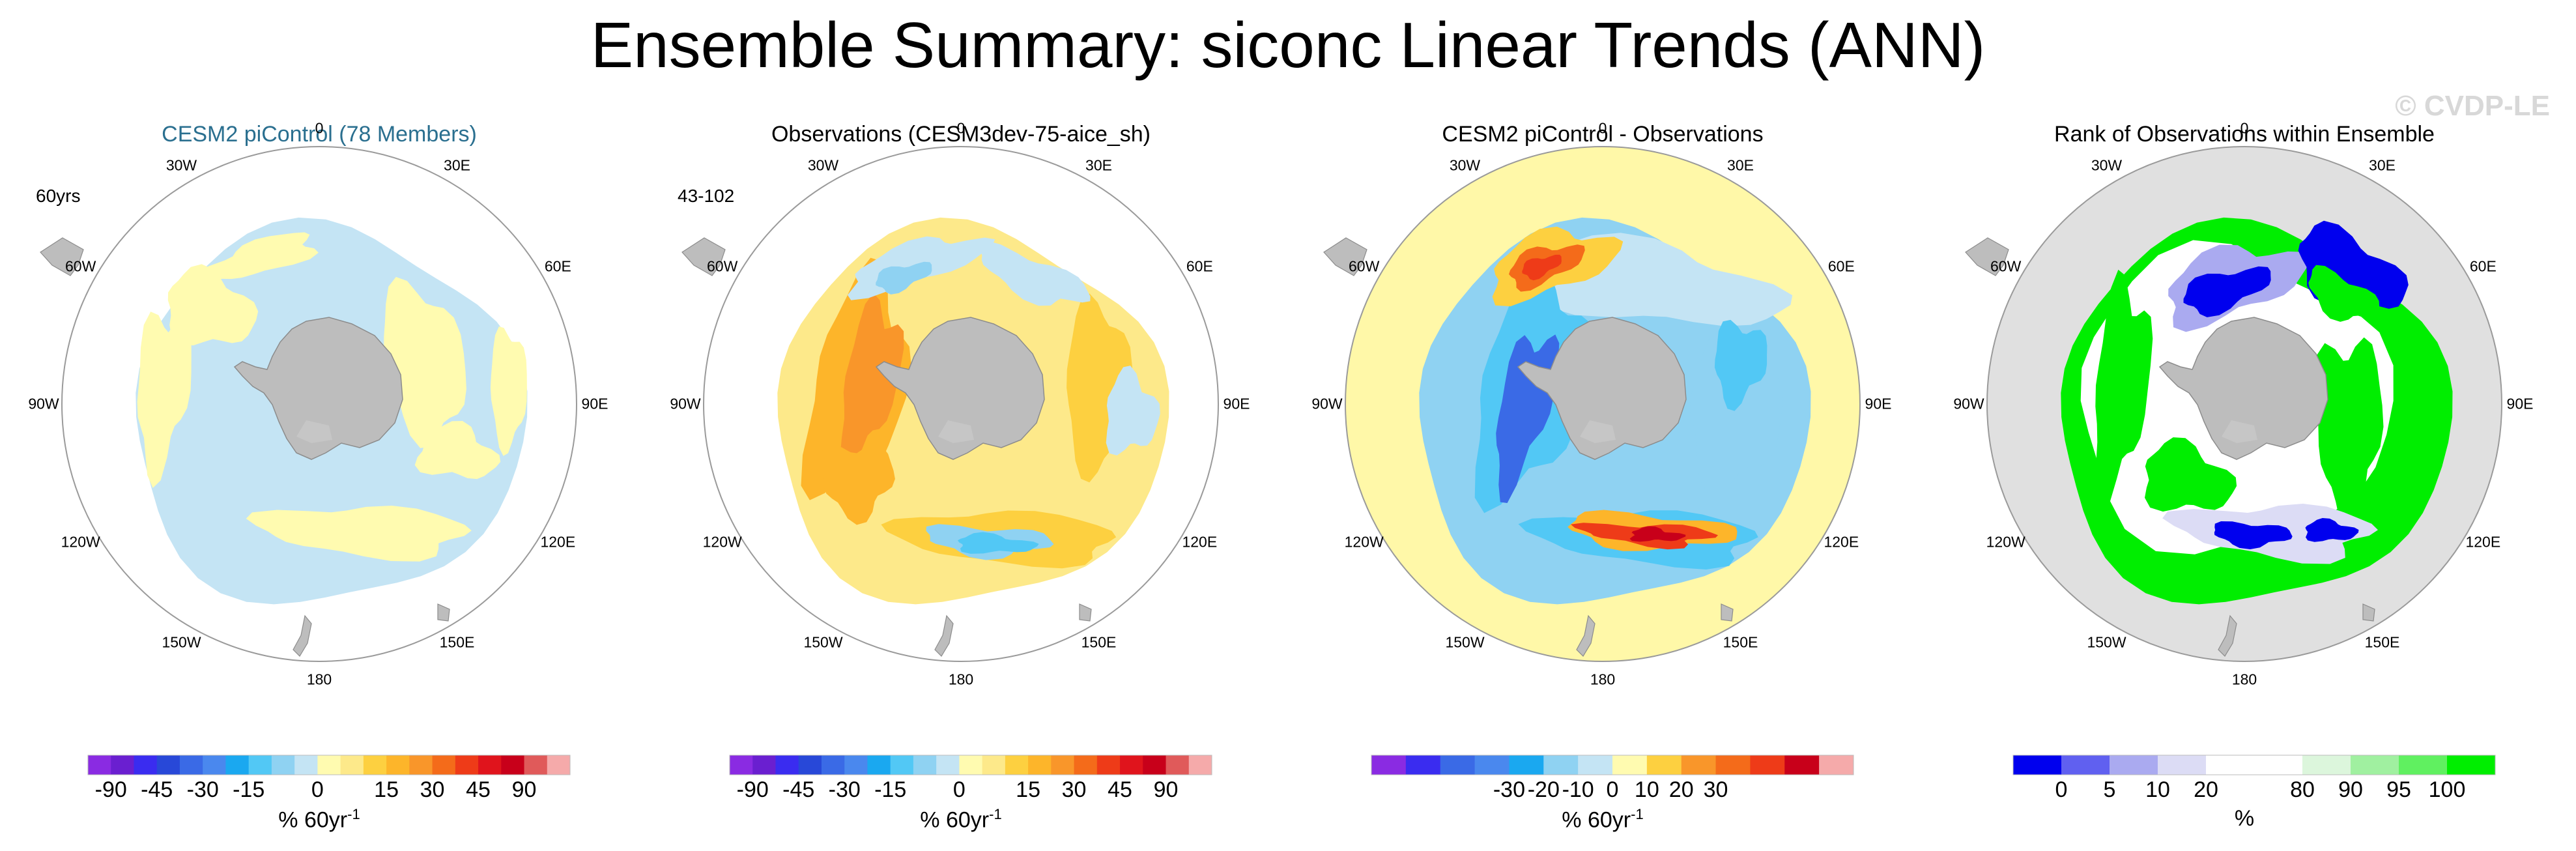  I want to click on tasmania, so click(1085, 612).